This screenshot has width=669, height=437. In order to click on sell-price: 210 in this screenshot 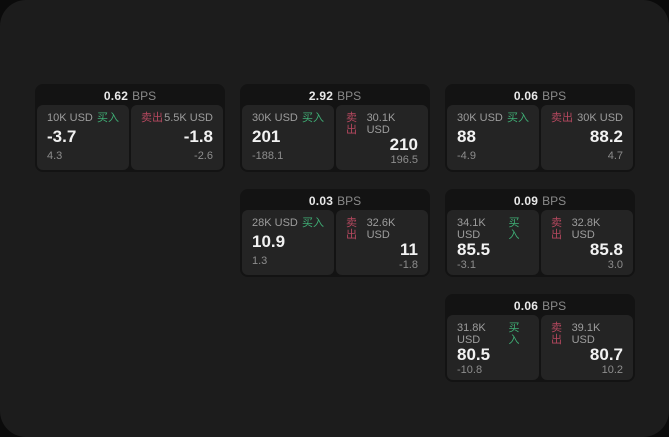, I will do `click(403, 145)`.